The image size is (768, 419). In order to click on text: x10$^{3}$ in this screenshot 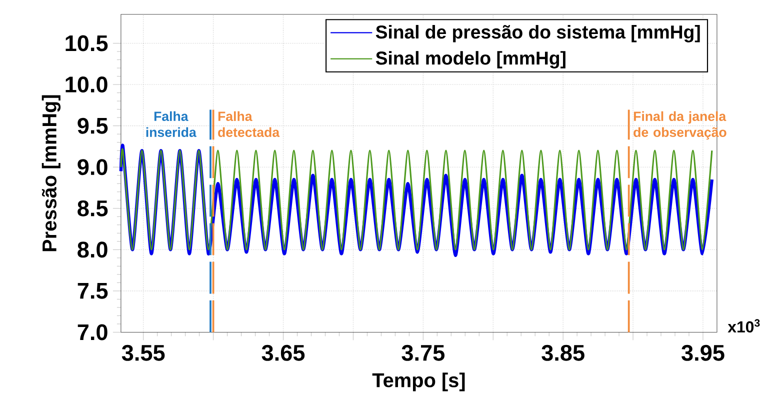, I will do `click(744, 325)`.